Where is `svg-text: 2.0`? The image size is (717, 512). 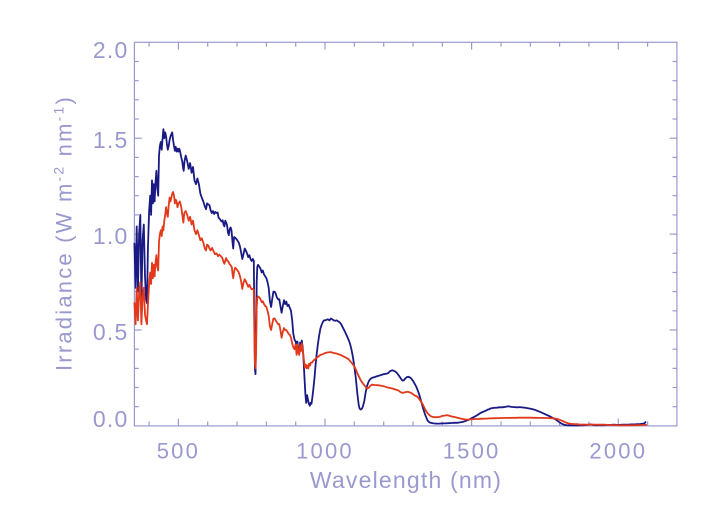
svg-text: 2.0 is located at coordinates (111, 50).